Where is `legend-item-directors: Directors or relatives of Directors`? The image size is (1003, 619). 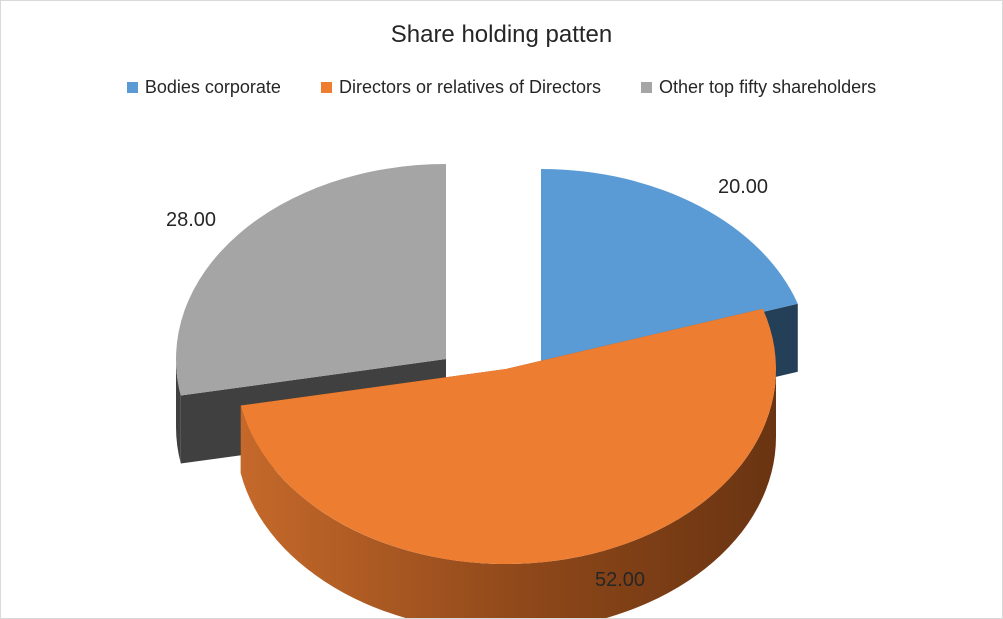
legend-item-directors: Directors or relatives of Directors is located at coordinates (461, 87).